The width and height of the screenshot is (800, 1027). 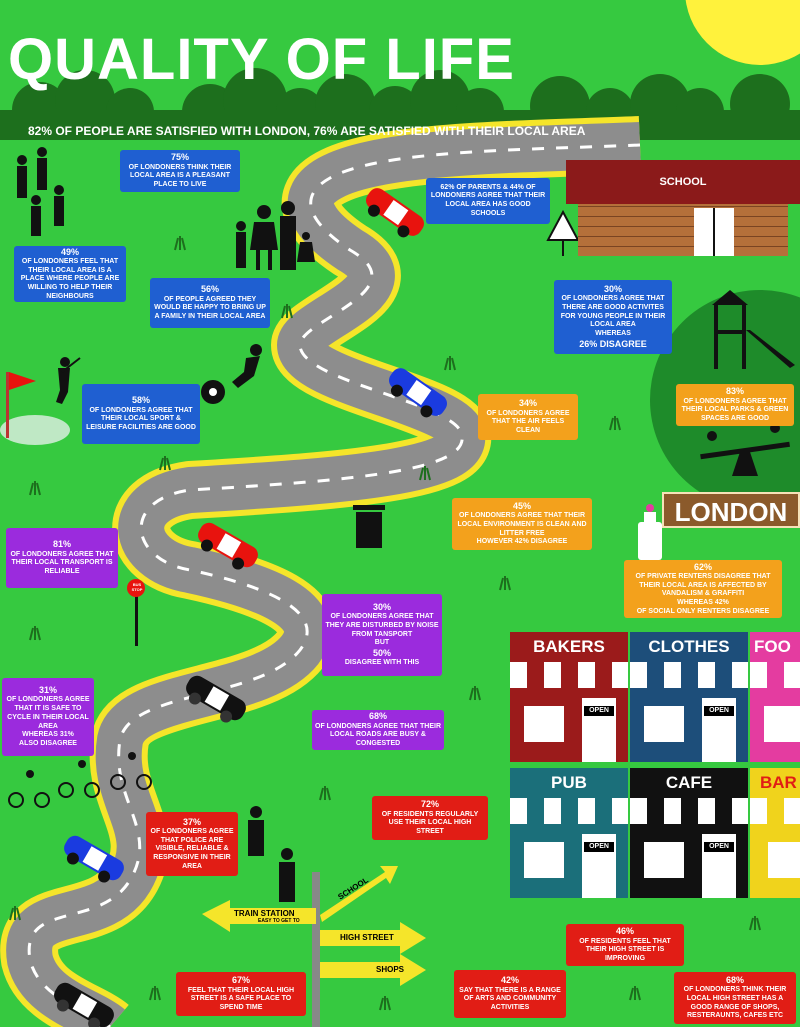 I want to click on store-food: FOO, so click(x=775, y=697).